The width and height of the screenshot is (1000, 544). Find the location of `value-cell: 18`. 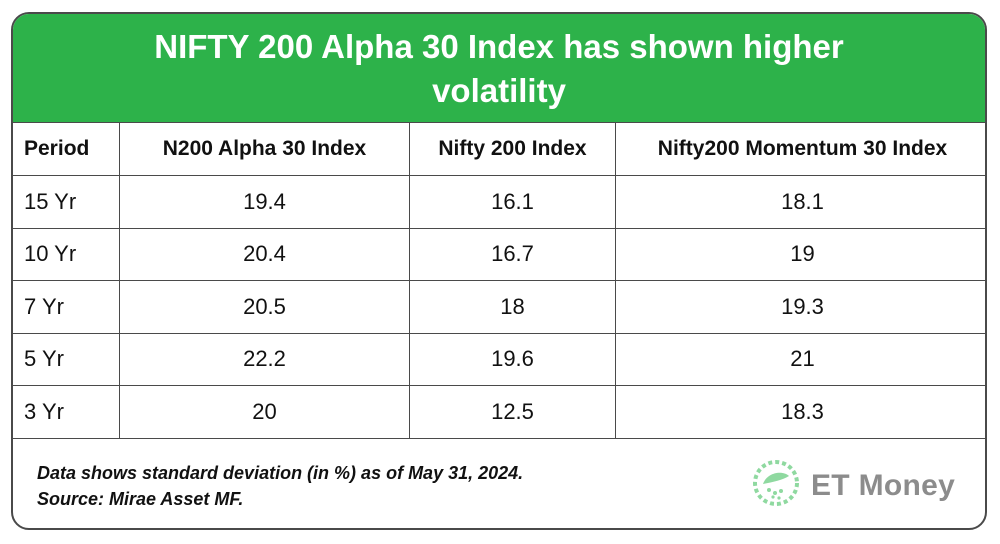

value-cell: 18 is located at coordinates (512, 307).